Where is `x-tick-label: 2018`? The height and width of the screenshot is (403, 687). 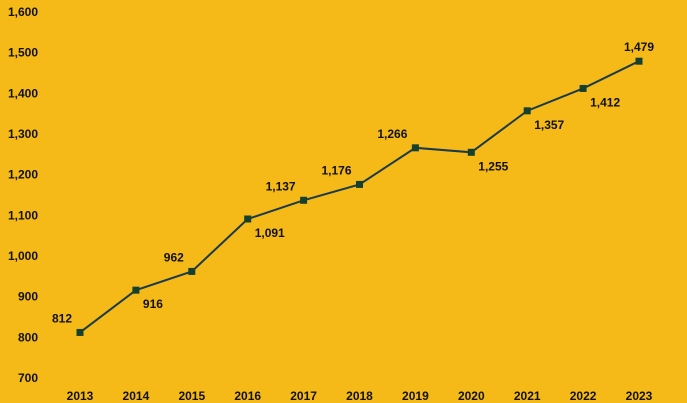
x-tick-label: 2018 is located at coordinates (359, 396).